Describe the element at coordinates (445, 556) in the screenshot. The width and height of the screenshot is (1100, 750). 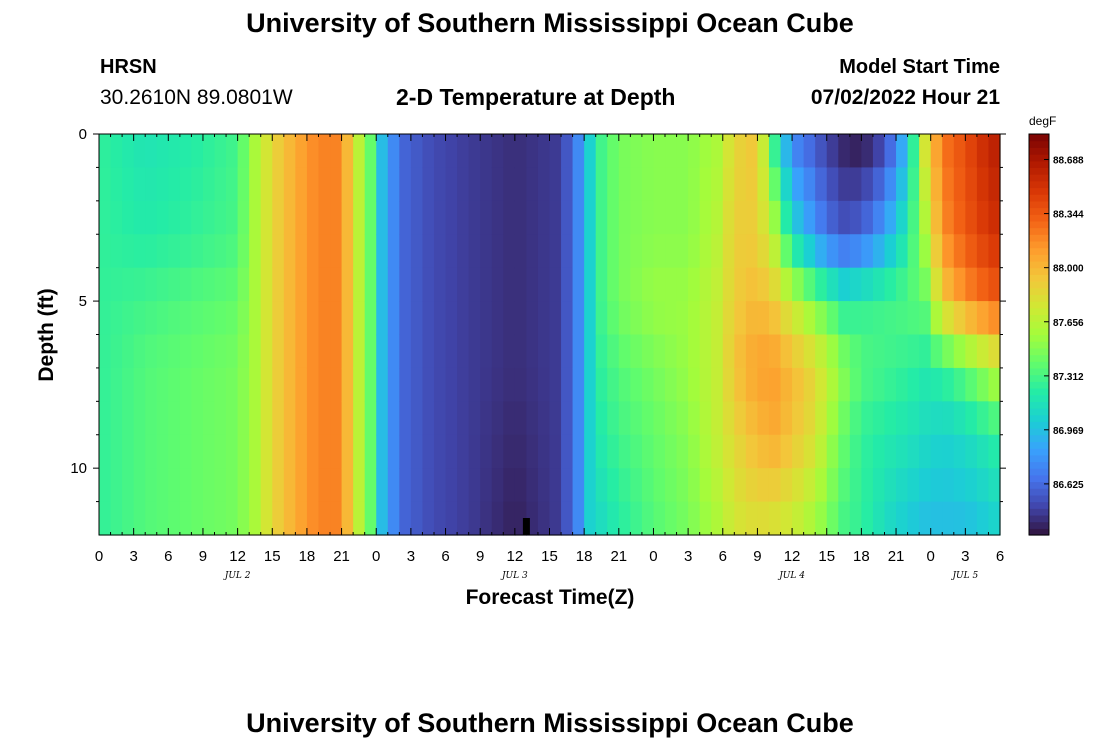
I see `x-tick-label: 6` at that location.